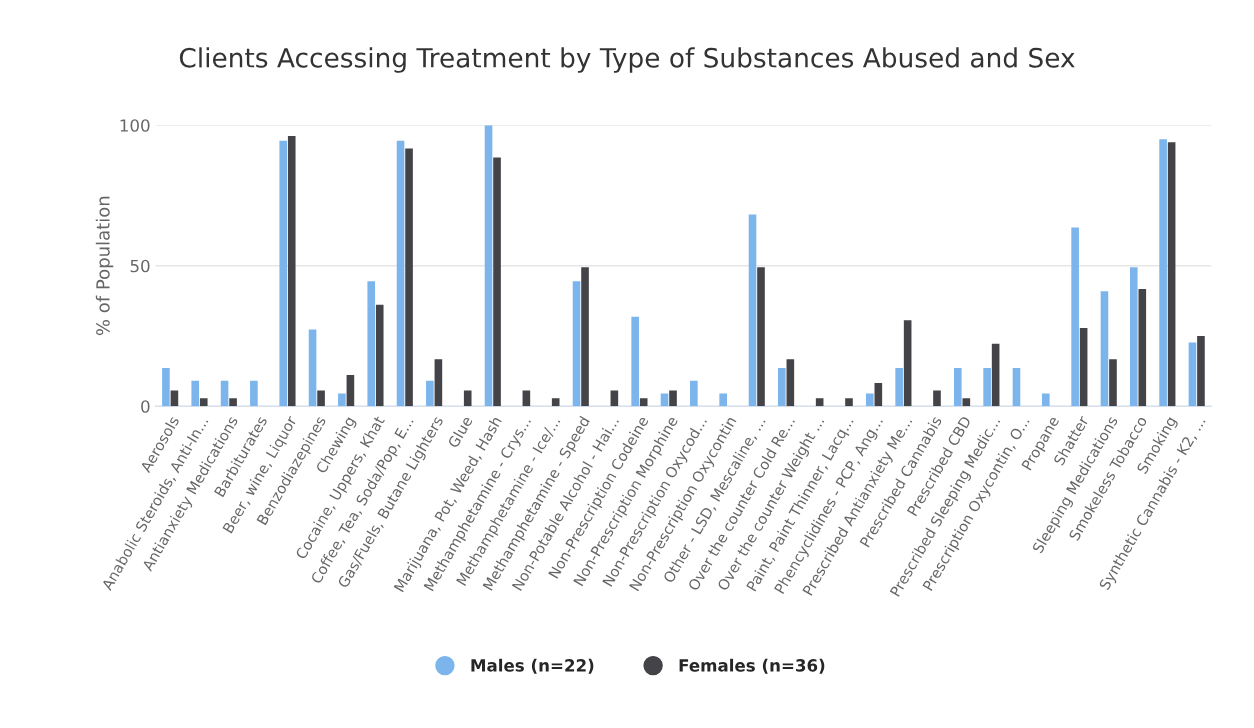 This screenshot has height=728, width=1254. What do you see at coordinates (752, 666) in the screenshot?
I see `legend-label: Females (n=36)` at bounding box center [752, 666].